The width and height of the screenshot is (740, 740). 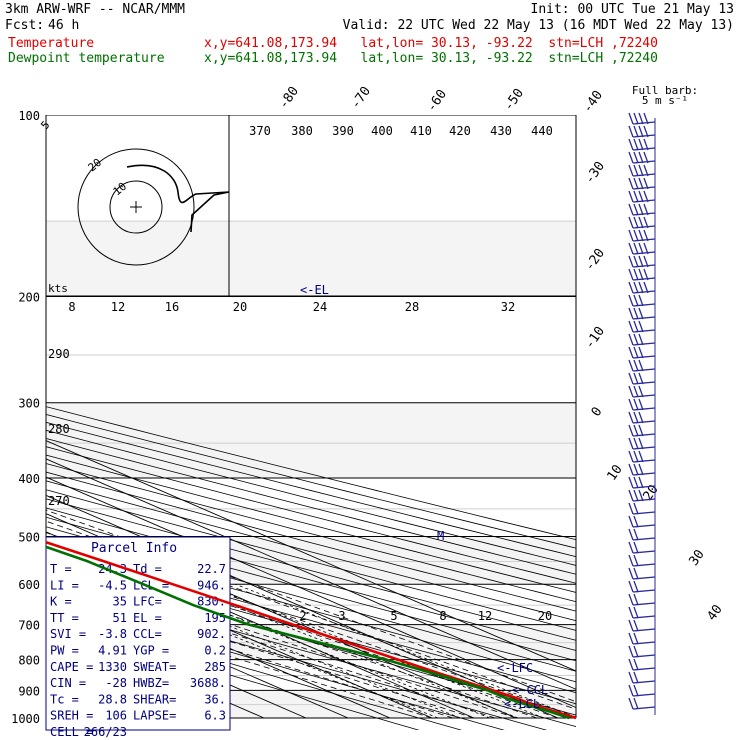 I want to click on parcel-param-value: 285, so click(x=215, y=667).